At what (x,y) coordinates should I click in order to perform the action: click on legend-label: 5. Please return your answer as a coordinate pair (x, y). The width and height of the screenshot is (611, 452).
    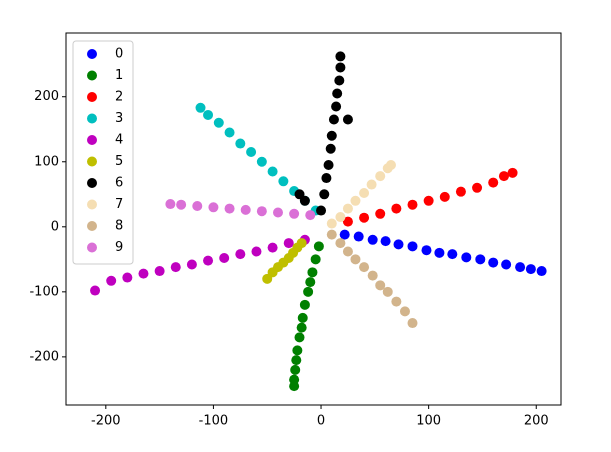
    Looking at the image, I should click on (119, 161).